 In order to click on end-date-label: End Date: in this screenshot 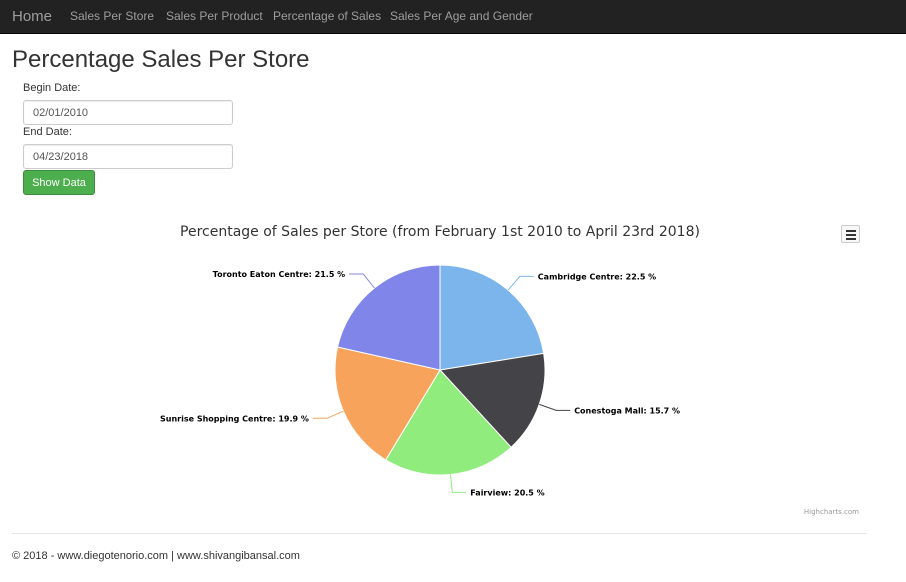, I will do `click(47, 132)`.